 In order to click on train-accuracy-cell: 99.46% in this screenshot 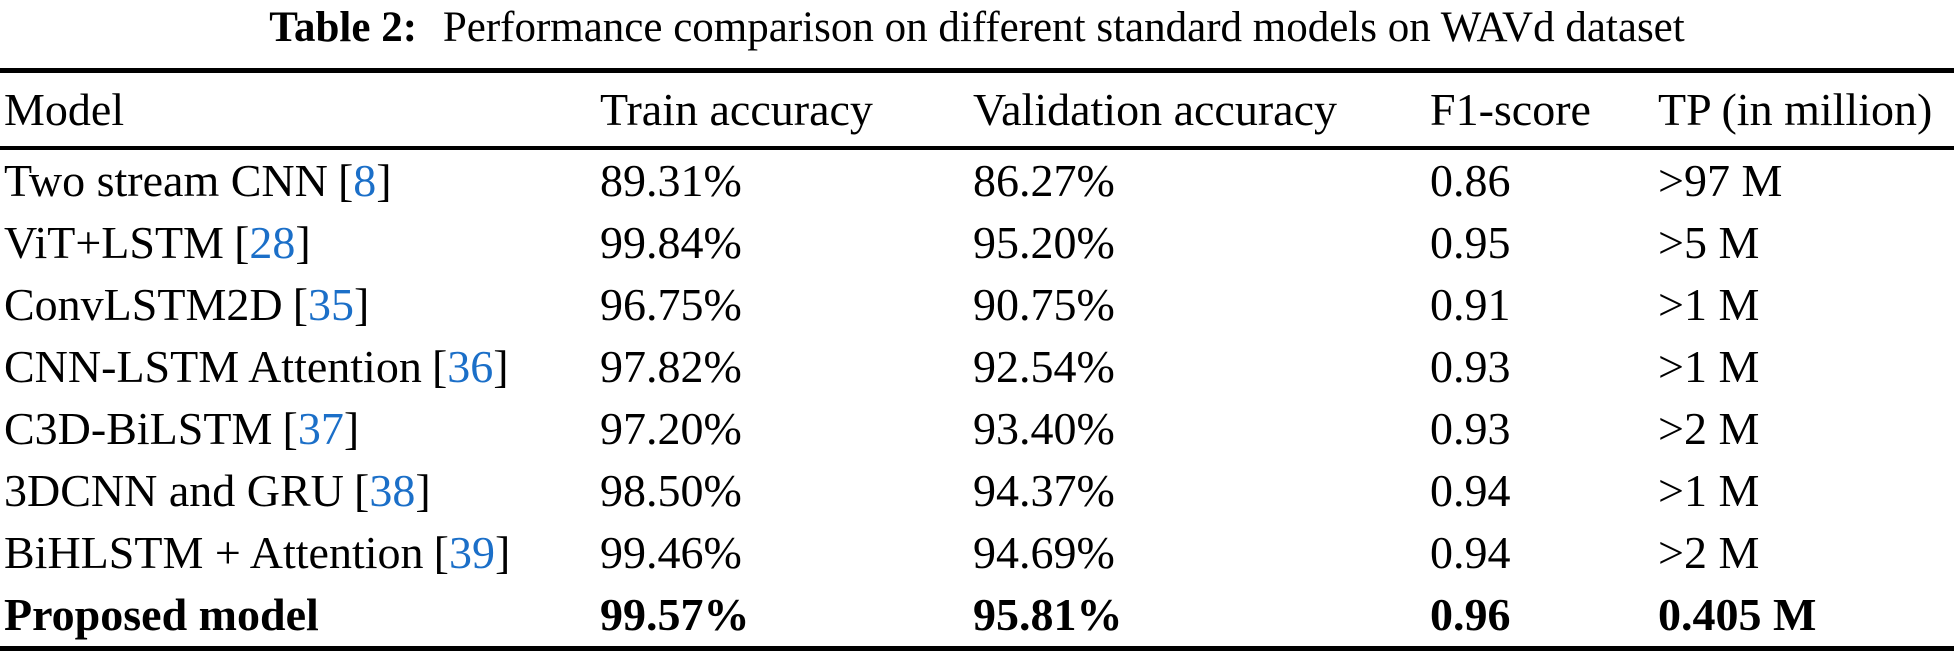, I will do `click(671, 552)`.